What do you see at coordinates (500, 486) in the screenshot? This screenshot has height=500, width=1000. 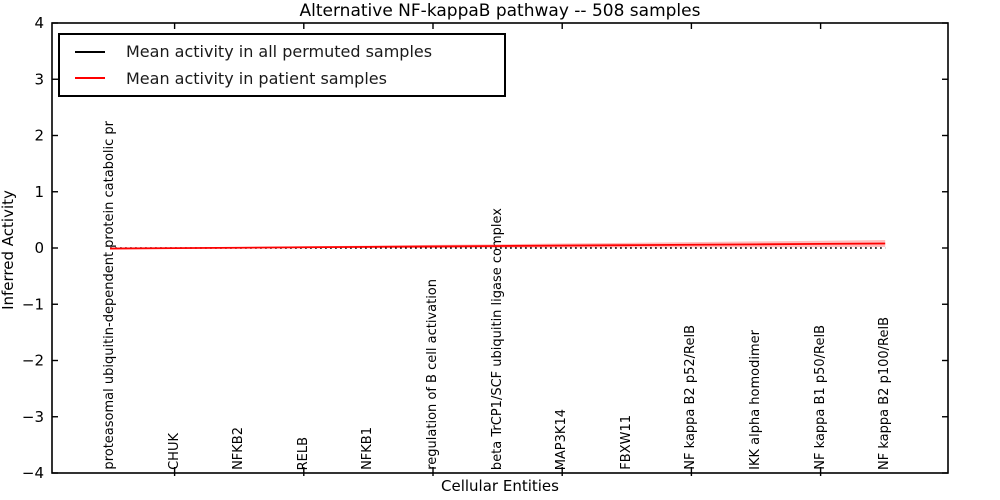 I see `x-axis-title: Cellular Entities` at bounding box center [500, 486].